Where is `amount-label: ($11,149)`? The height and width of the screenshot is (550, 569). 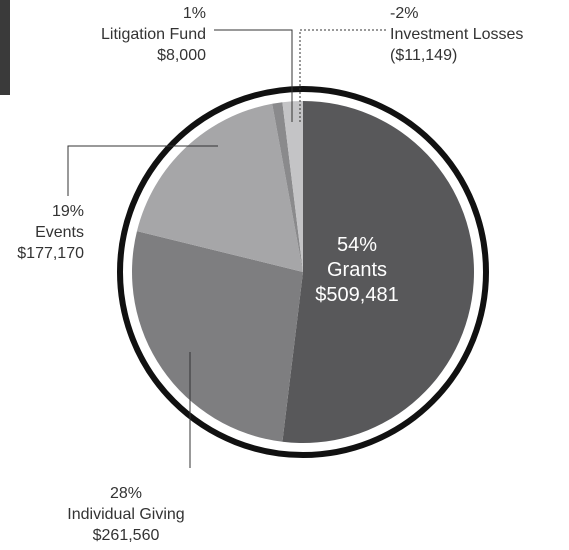
amount-label: ($11,149) is located at coordinates (424, 55).